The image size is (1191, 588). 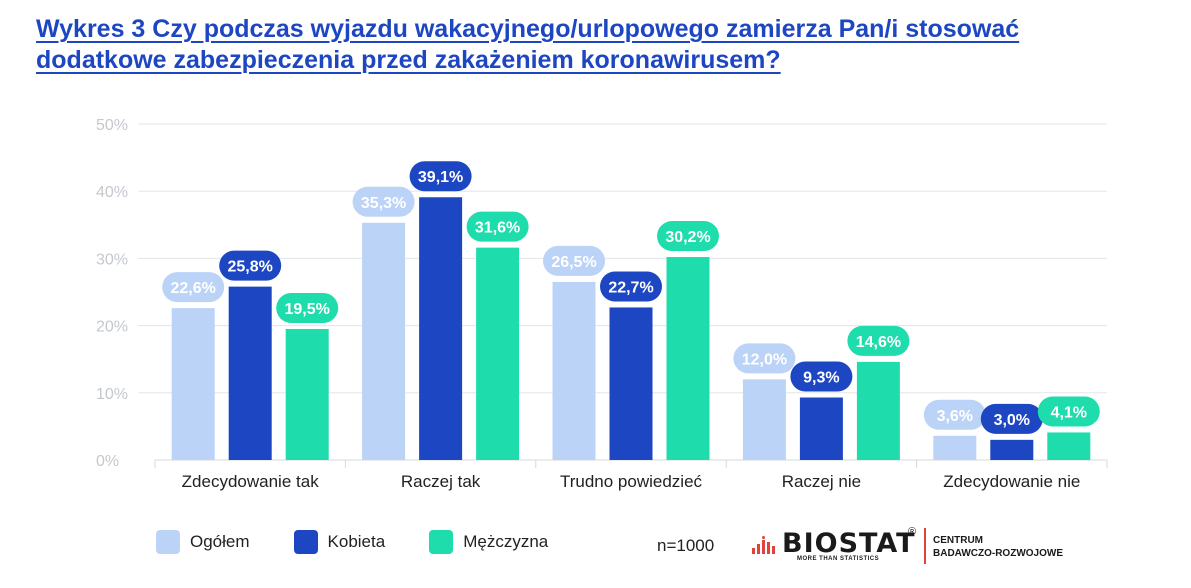 I want to click on logo-divider, so click(x=925, y=546).